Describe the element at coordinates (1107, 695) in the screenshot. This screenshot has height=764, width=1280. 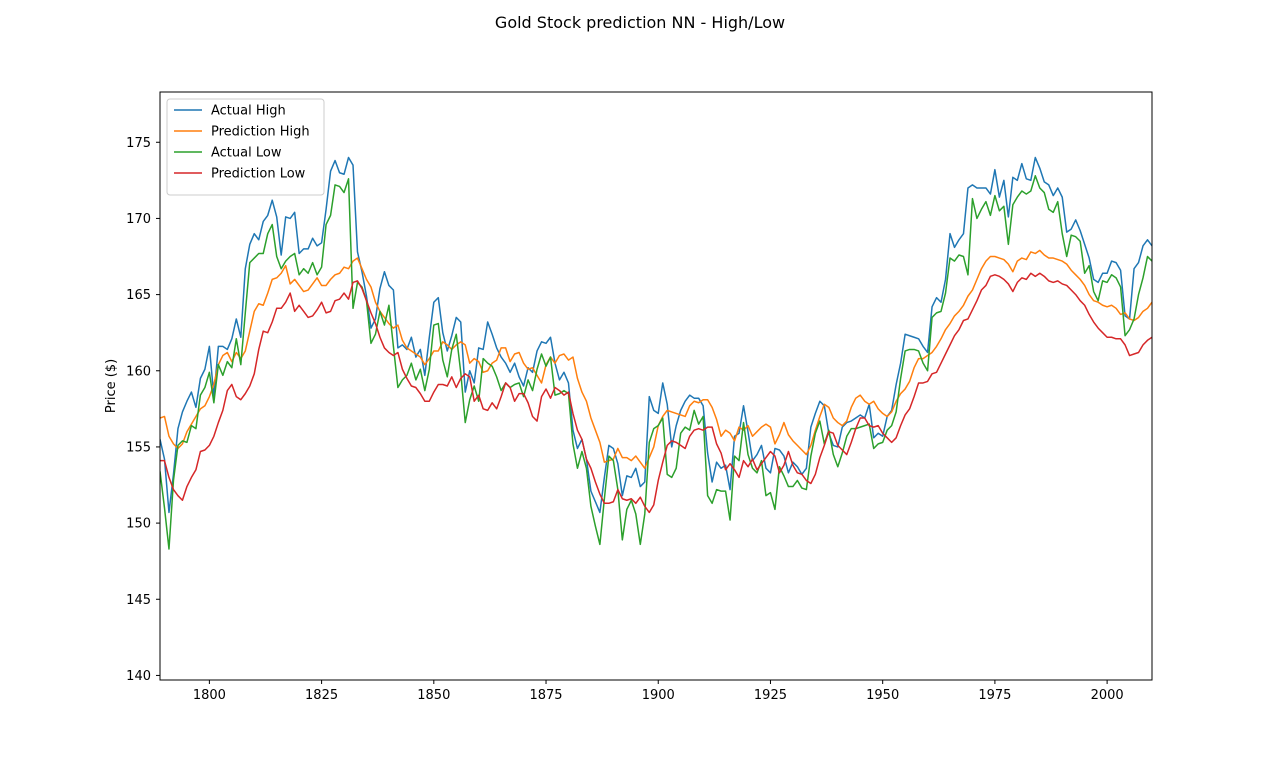
I see `x-tick-label: 2000` at that location.